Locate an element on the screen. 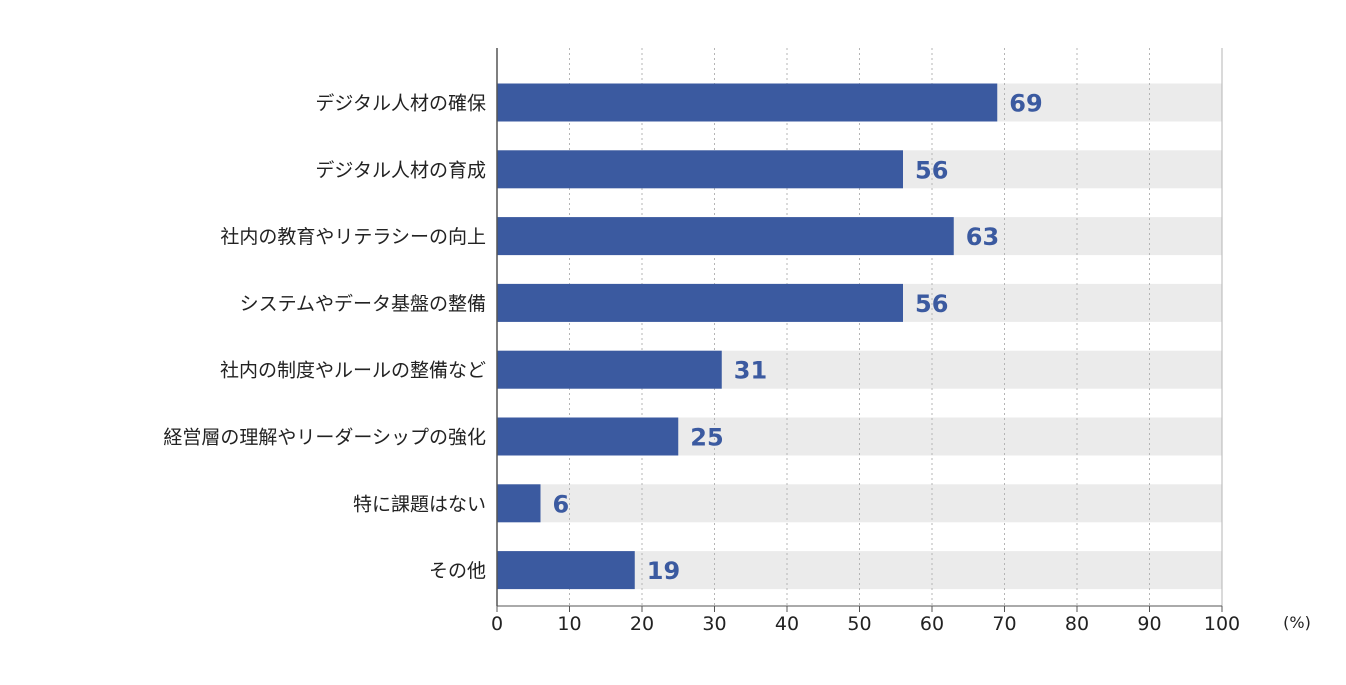  x-tick-label: 80 is located at coordinates (1077, 624).